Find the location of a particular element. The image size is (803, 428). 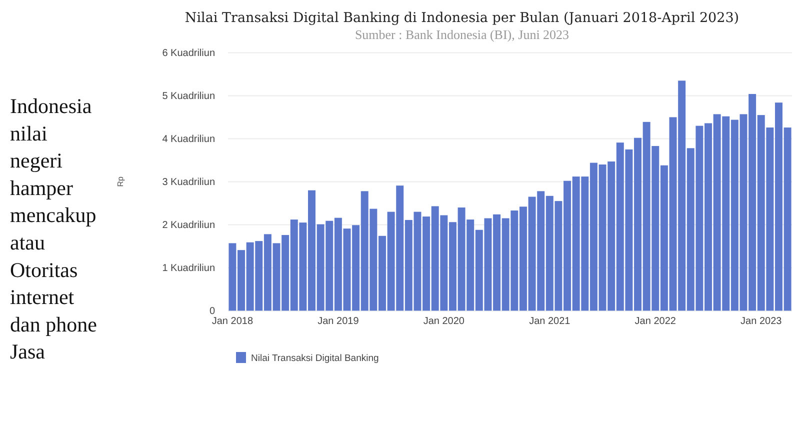

text: nilai is located at coordinates (29, 133).